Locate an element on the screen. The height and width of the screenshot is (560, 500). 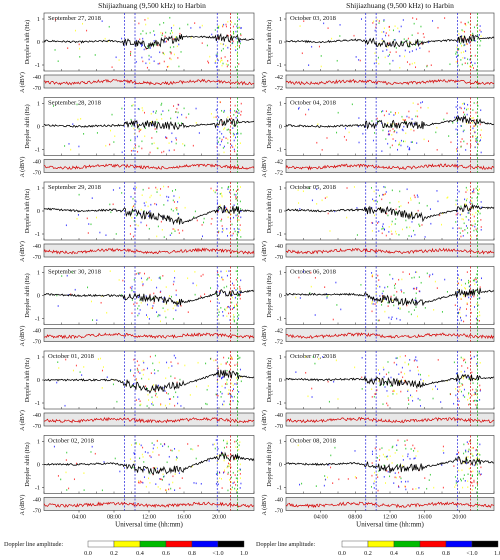
amp-tick-label: -70 is located at coordinates (279, 511).